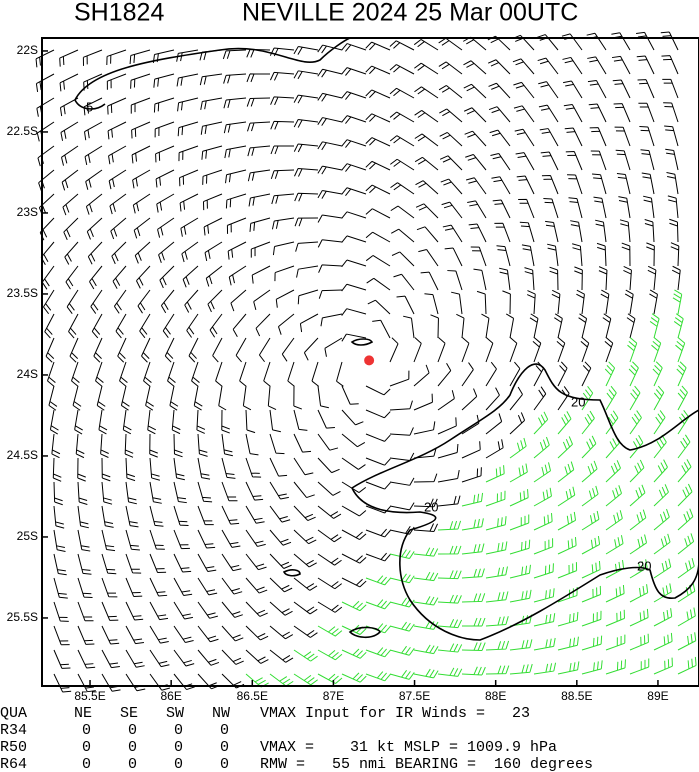 The width and height of the screenshot is (699, 772). Describe the element at coordinates (495, 696) in the screenshot. I see `x-tick-label: 88E` at that location.